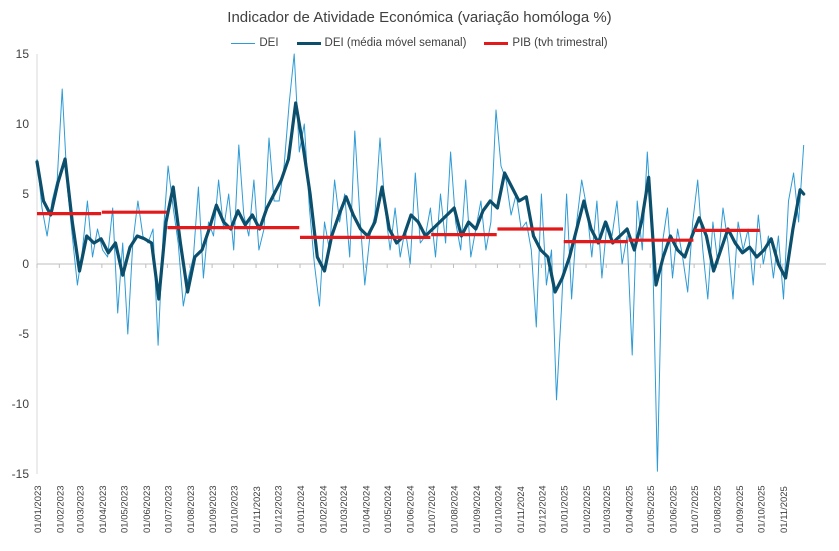 Image resolution: width=839 pixels, height=551 pixels. What do you see at coordinates (630, 509) in the screenshot?
I see `x-tick-label: 01/04/2025` at bounding box center [630, 509].